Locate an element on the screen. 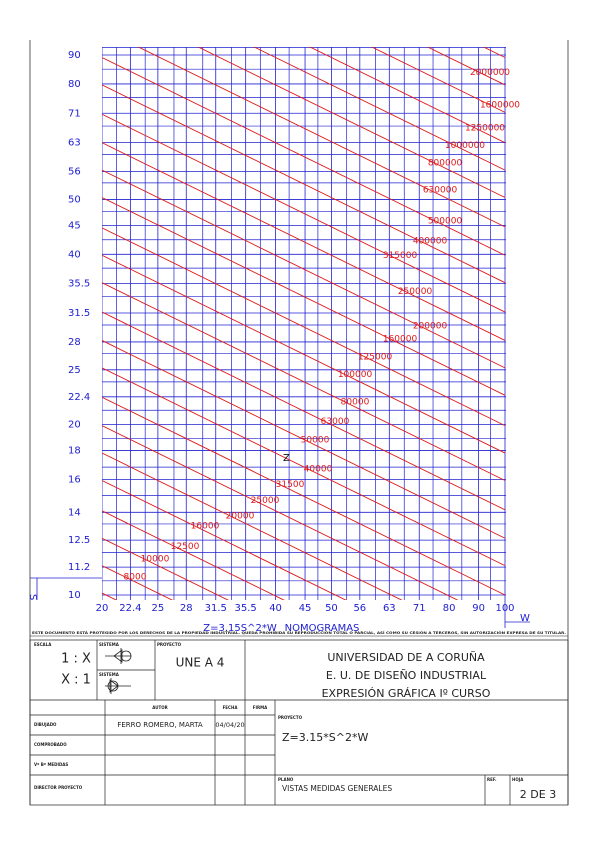 Image resolution: width=599 pixels, height=848 pixels. label: SISTEMA is located at coordinates (109, 644).